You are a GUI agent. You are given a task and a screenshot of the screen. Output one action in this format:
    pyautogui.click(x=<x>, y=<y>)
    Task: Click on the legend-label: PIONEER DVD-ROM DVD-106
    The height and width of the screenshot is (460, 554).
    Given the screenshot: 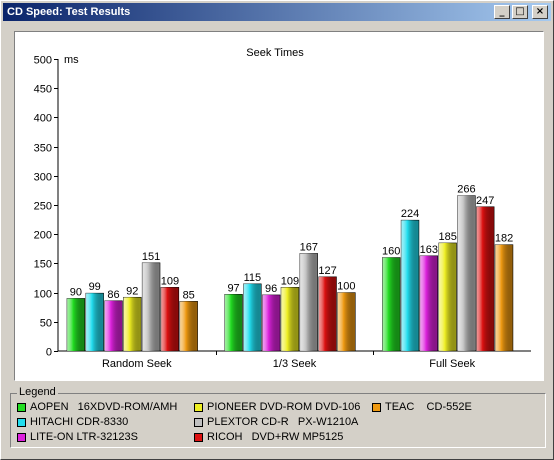 What is the action you would take?
    pyautogui.click(x=284, y=407)
    